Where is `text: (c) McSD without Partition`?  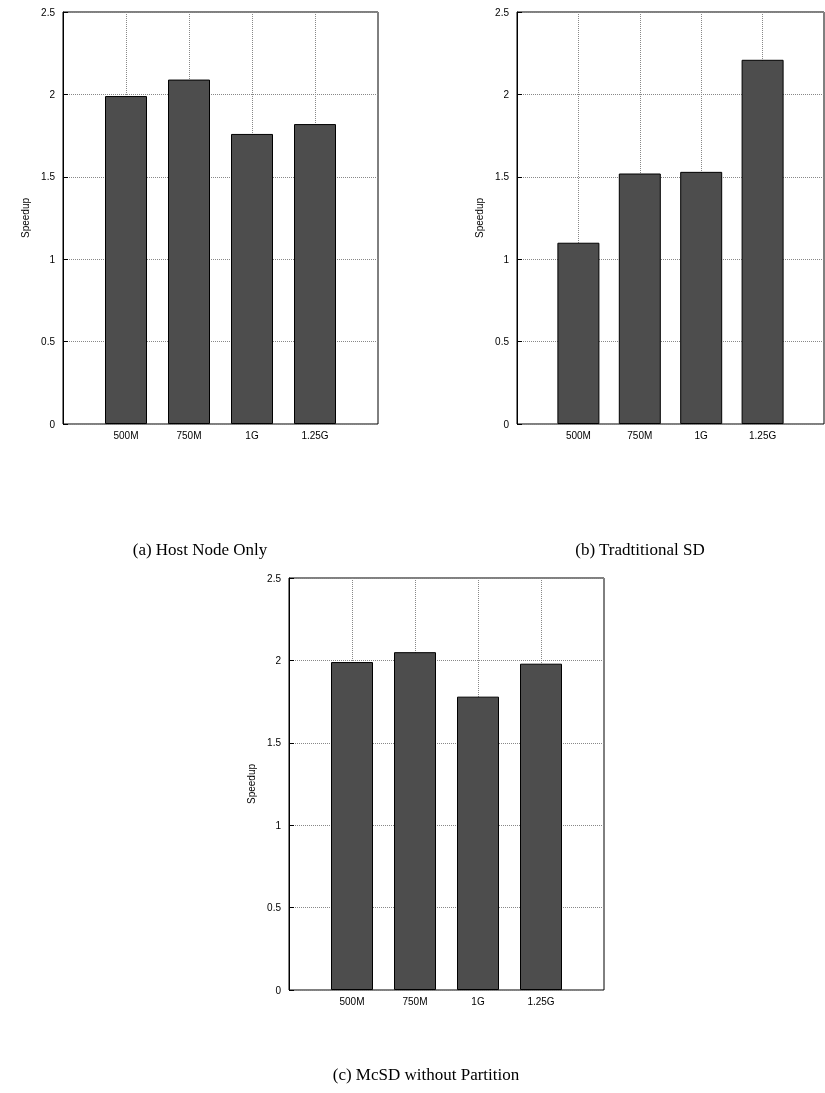
text: (c) McSD without Partition is located at coordinates (426, 1074).